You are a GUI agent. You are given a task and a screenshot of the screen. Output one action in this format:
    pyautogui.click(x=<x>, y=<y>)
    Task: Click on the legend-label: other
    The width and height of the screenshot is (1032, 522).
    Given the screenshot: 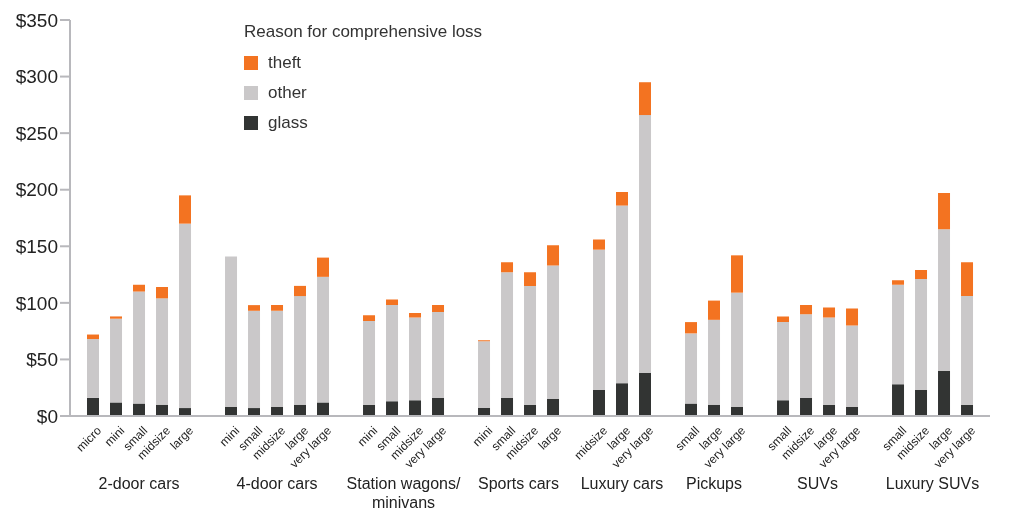 What is the action you would take?
    pyautogui.click(x=287, y=93)
    